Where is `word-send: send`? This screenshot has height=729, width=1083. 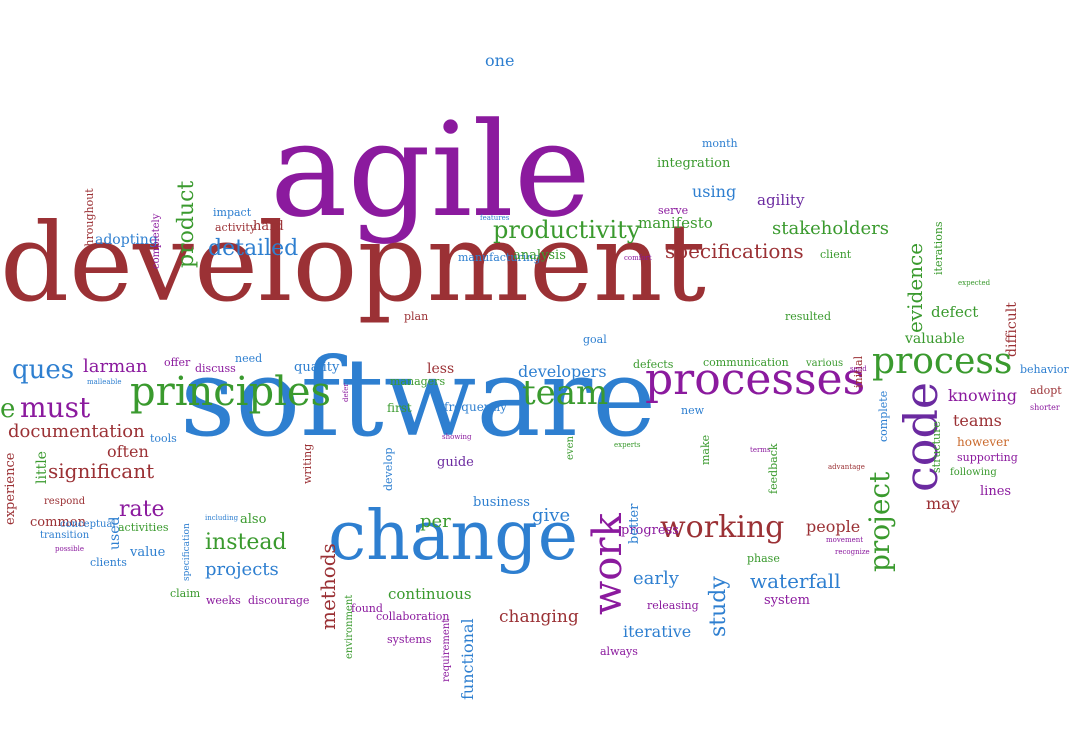 word-send: send is located at coordinates (858, 369).